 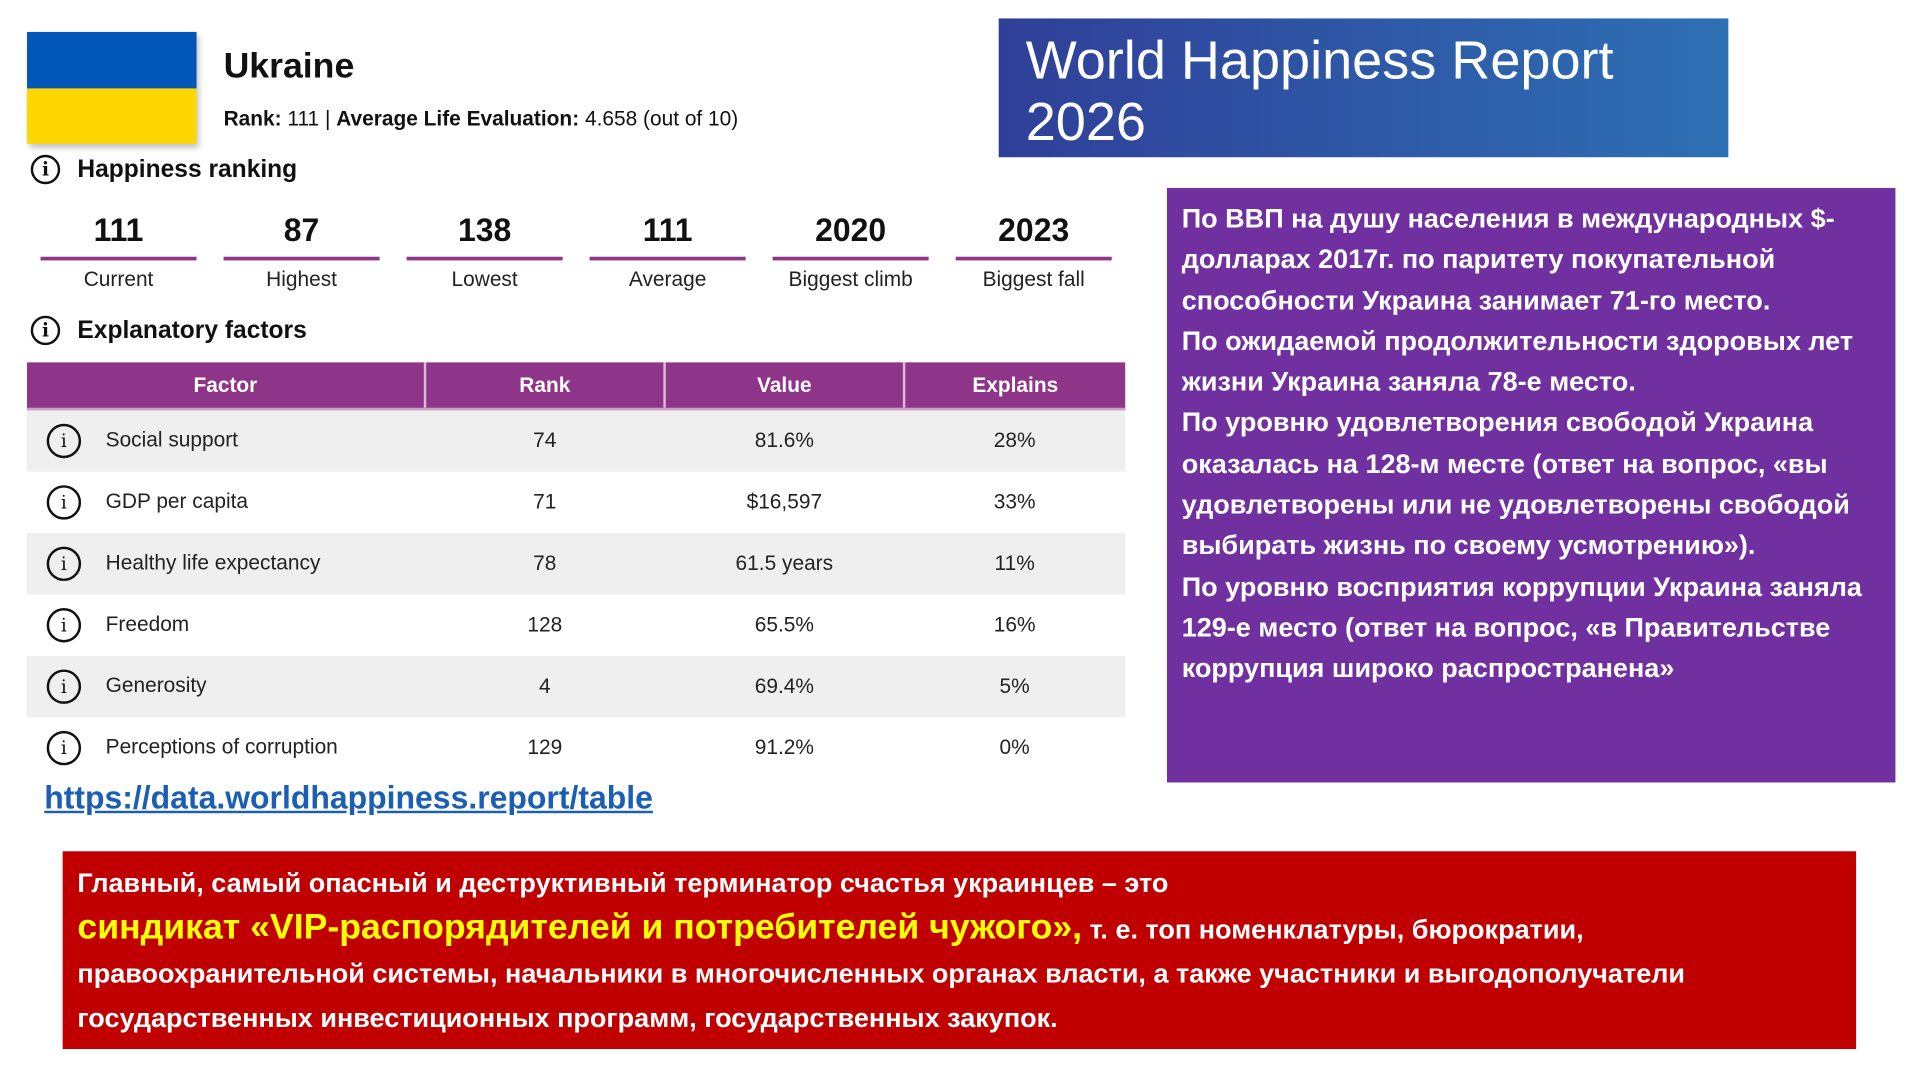 I want to click on stat-1: 87 Highest, so click(x=301, y=251).